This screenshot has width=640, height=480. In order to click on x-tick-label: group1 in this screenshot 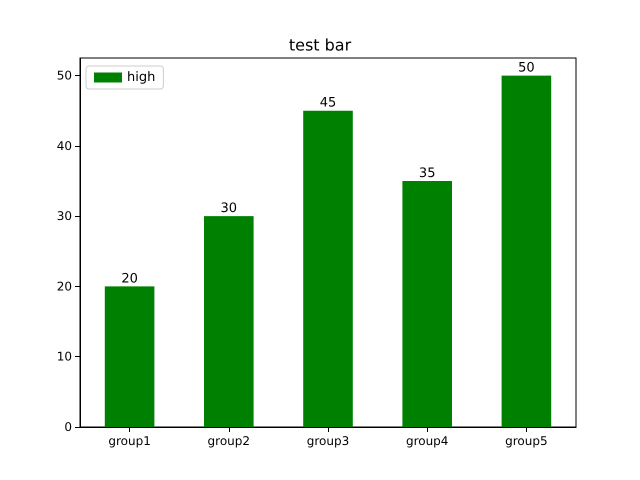, I will do `click(129, 441)`.